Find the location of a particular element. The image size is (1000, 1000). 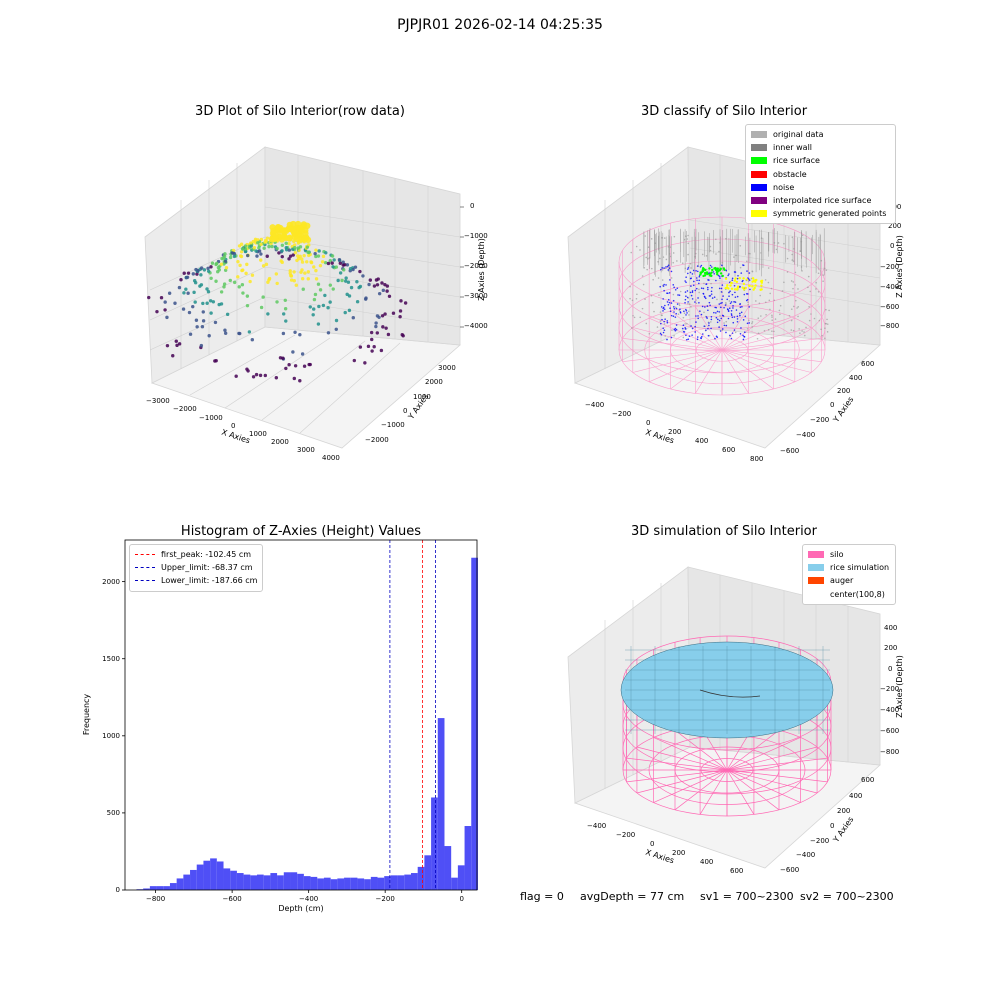

y-tick-label: 1500 is located at coordinates (111, 658).